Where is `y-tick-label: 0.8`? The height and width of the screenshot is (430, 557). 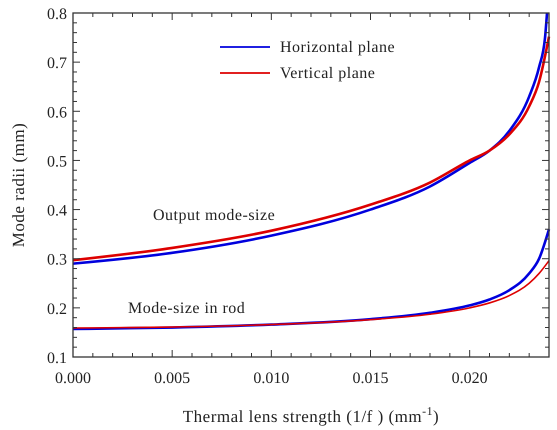
y-tick-label: 0.8 is located at coordinates (57, 14).